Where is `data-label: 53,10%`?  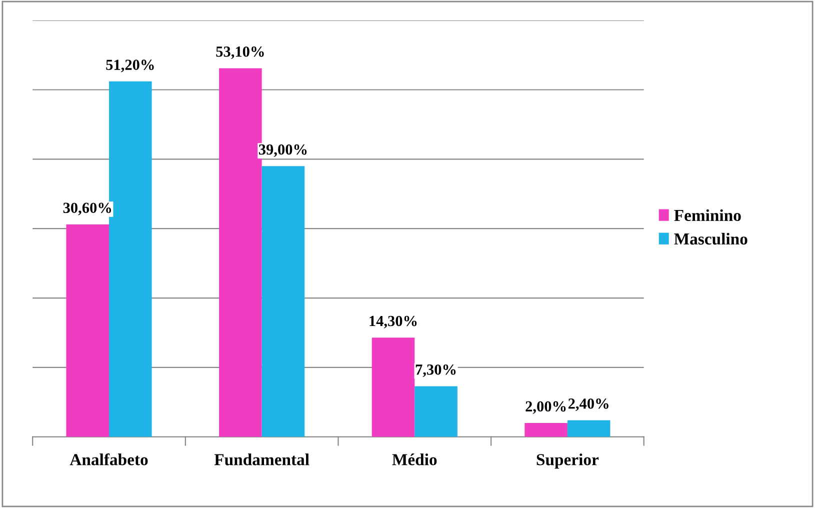 data-label: 53,10% is located at coordinates (240, 53).